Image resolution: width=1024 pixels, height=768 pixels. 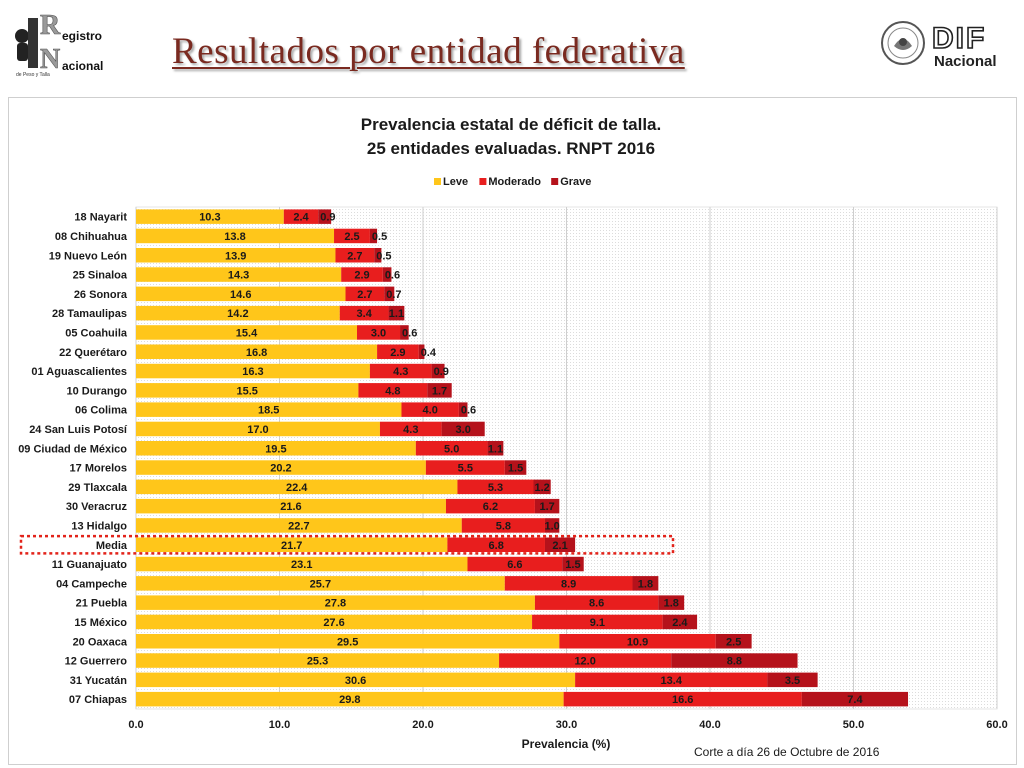 What do you see at coordinates (996, 725) in the screenshot?
I see `x-tick-label: 60.0` at bounding box center [996, 725].